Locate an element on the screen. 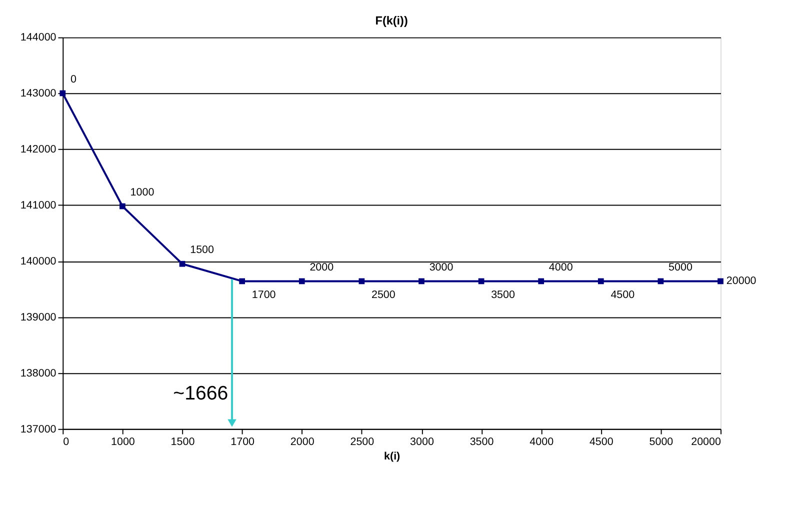  x-tick-label: 1000 is located at coordinates (122, 442).